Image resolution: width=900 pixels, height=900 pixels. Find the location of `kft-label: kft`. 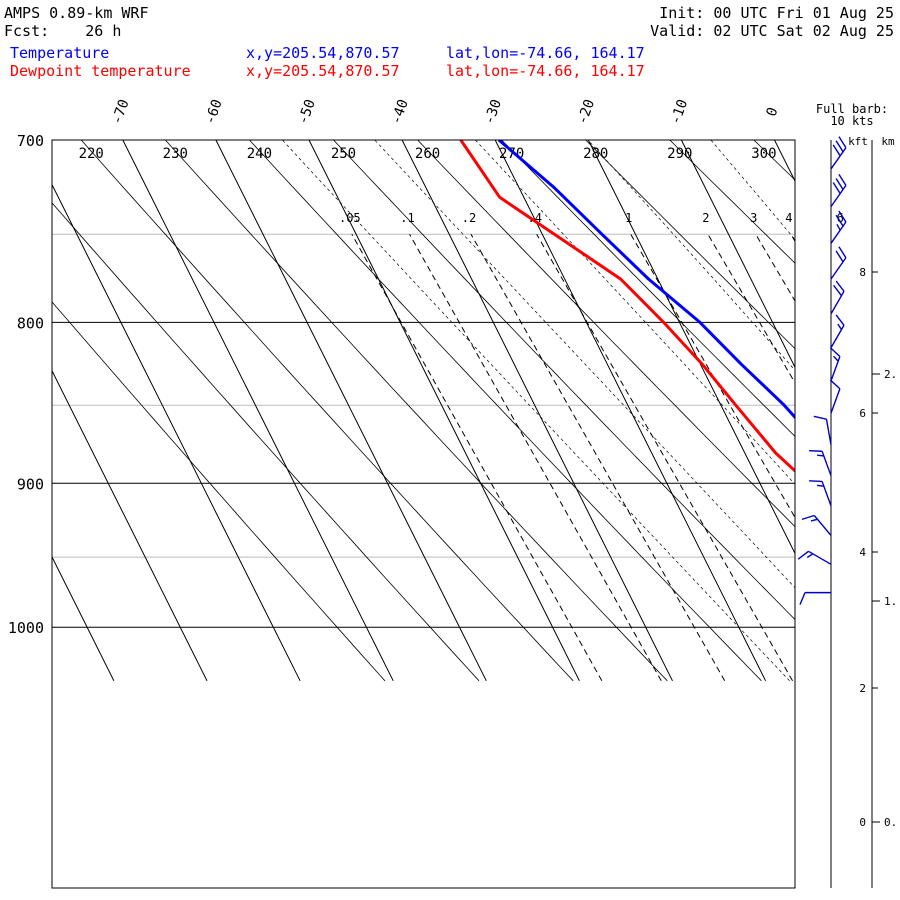

kft-label: kft is located at coordinates (858, 141).